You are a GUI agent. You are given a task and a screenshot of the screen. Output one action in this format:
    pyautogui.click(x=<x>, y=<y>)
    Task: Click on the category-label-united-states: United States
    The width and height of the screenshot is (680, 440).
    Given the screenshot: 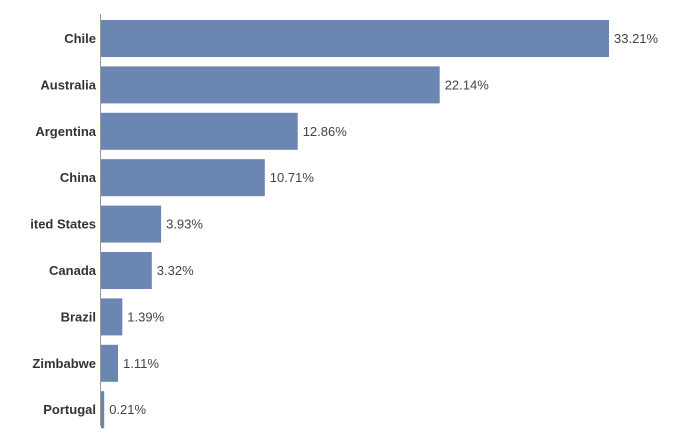 What is the action you would take?
    pyautogui.click(x=54, y=224)
    